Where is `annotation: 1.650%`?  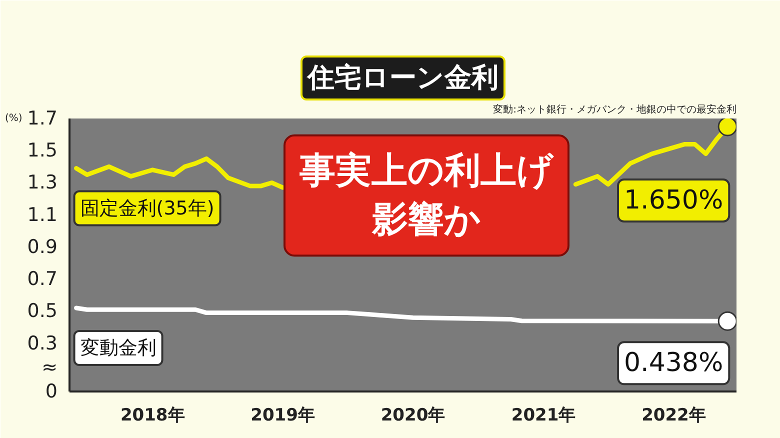 annotation: 1.650% is located at coordinates (674, 201).